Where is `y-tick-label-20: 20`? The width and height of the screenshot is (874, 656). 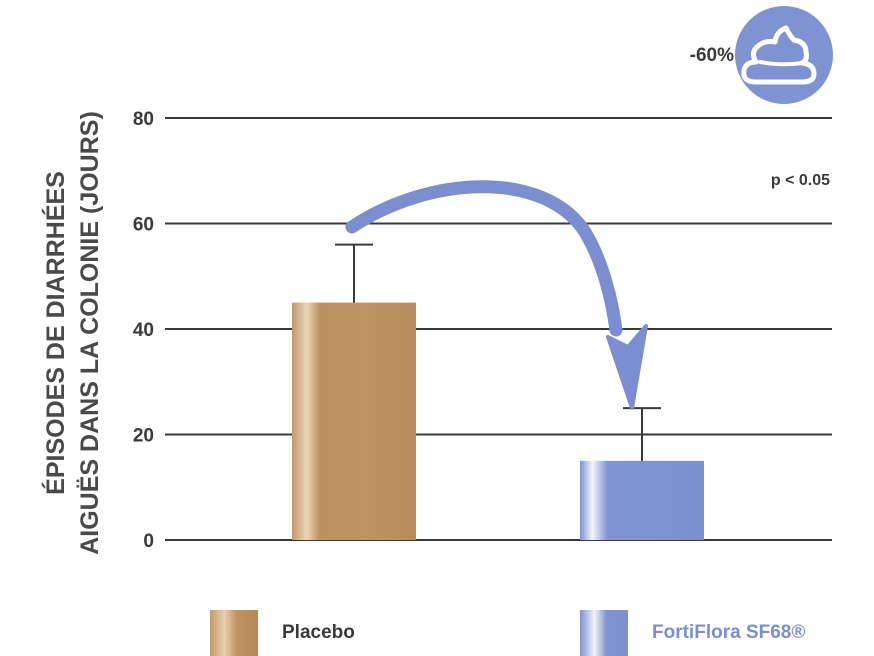
y-tick-label-20: 20 is located at coordinates (143, 436).